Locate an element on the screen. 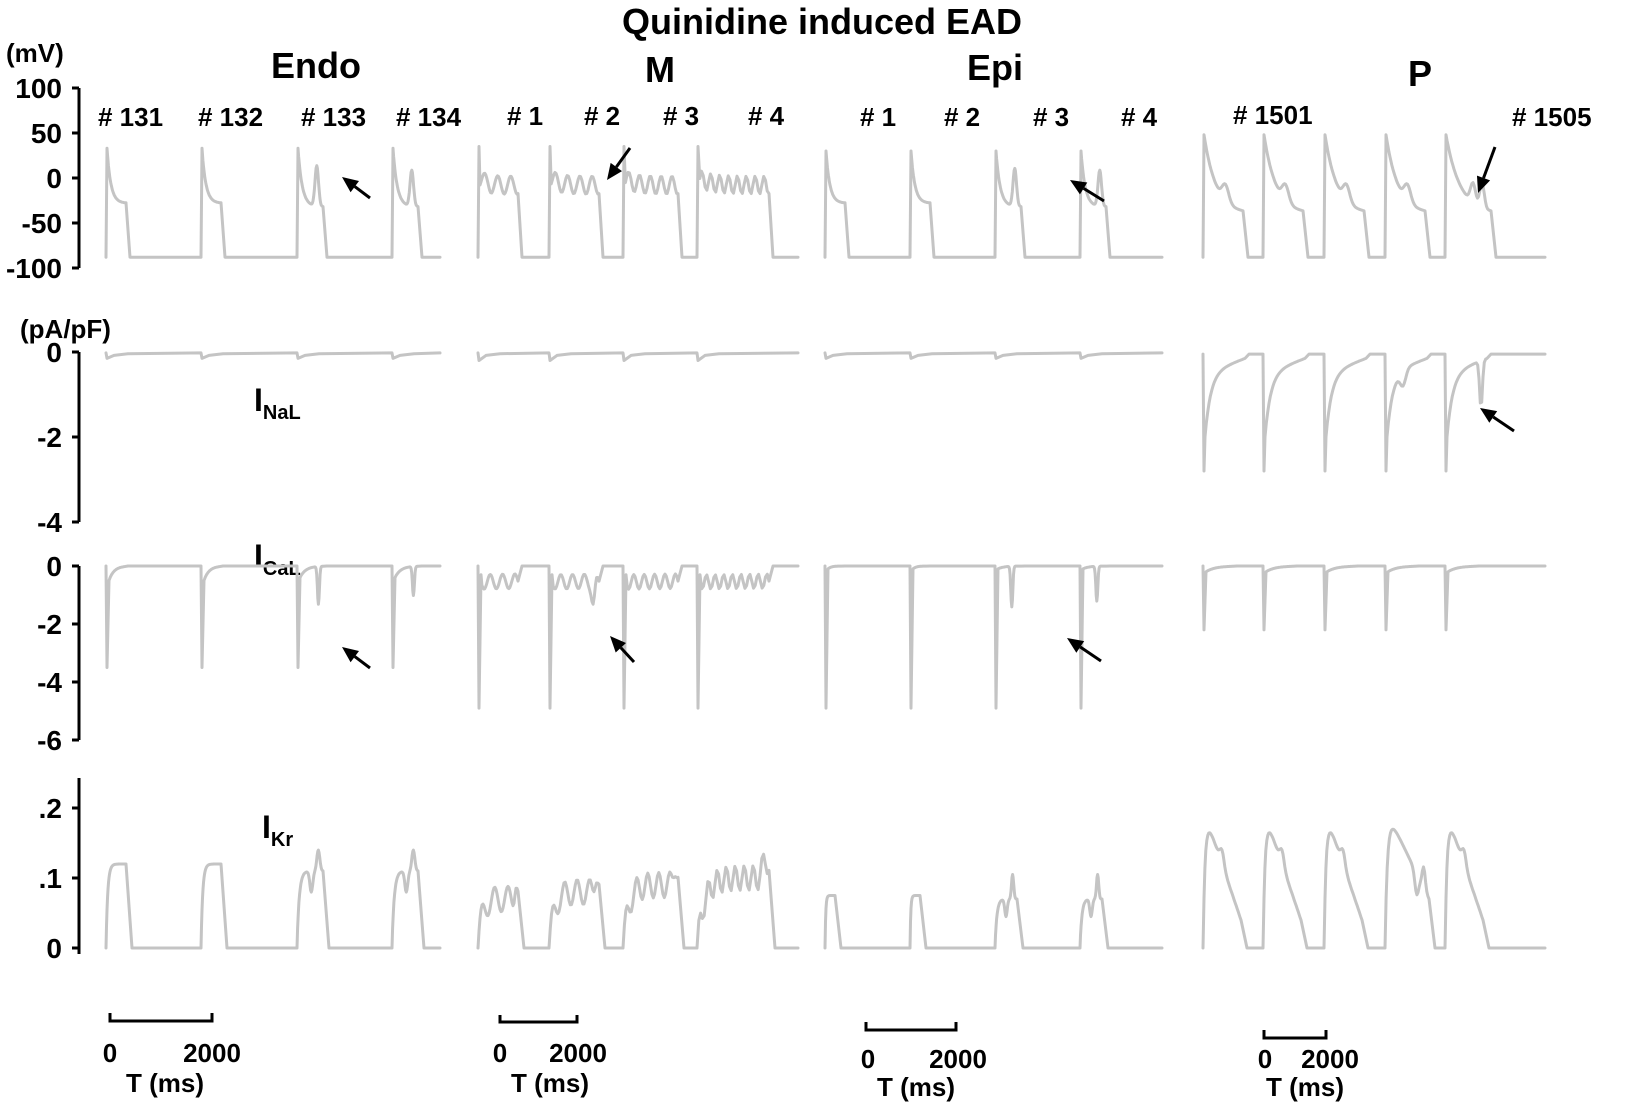 The width and height of the screenshot is (1645, 1103). voltage-trace-p is located at coordinates (1374, 196).